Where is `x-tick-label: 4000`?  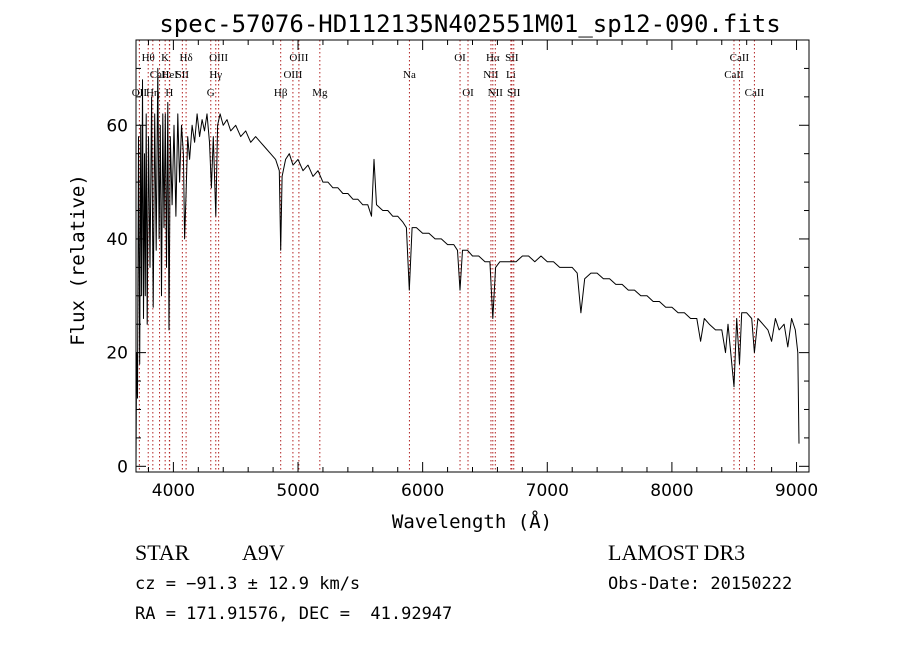
x-tick-label: 4000 is located at coordinates (173, 491).